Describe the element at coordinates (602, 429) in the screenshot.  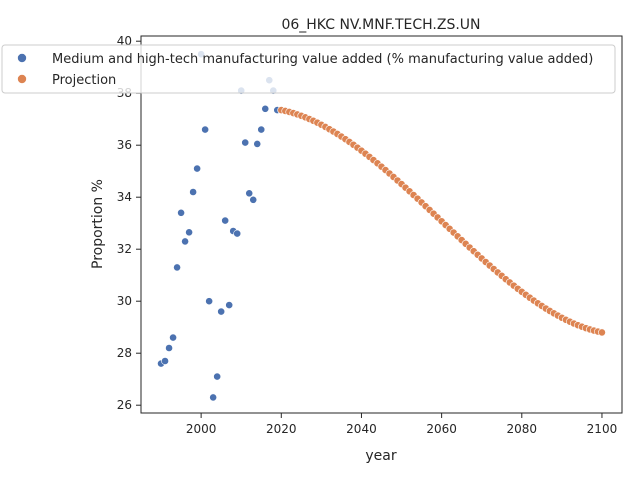
I see `x-tick-label: 2100` at that location.